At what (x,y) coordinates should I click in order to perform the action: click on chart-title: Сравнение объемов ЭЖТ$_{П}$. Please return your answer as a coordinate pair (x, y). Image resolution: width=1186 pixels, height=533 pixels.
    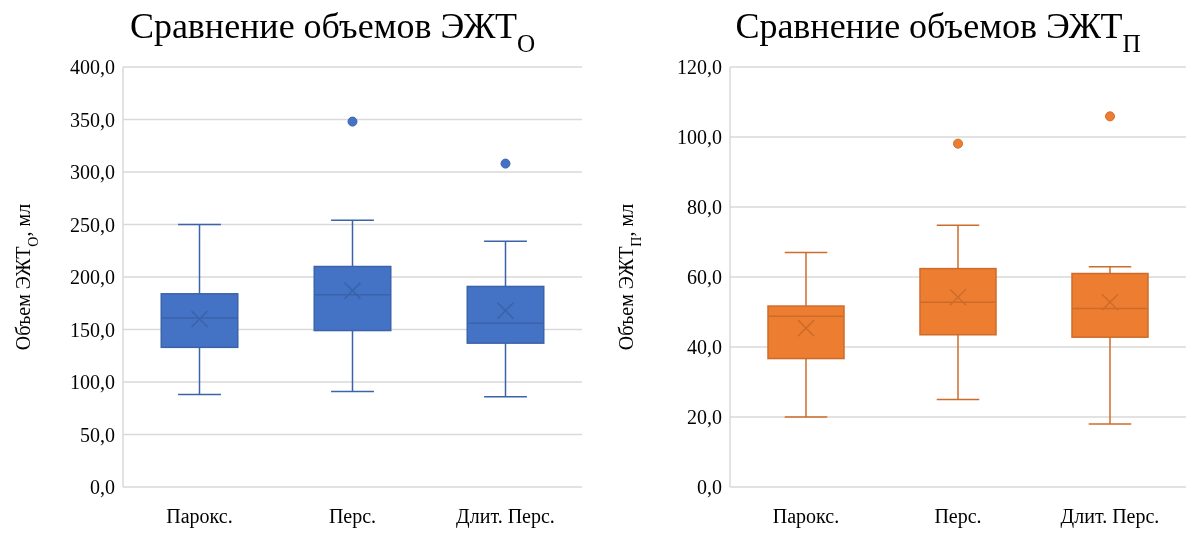
    Looking at the image, I should click on (938, 31).